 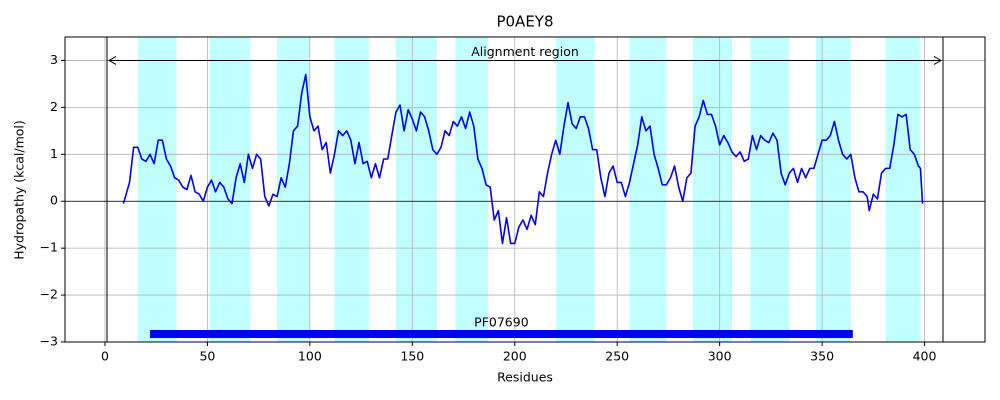 I want to click on y-tick-label: −1, so click(x=49, y=247).